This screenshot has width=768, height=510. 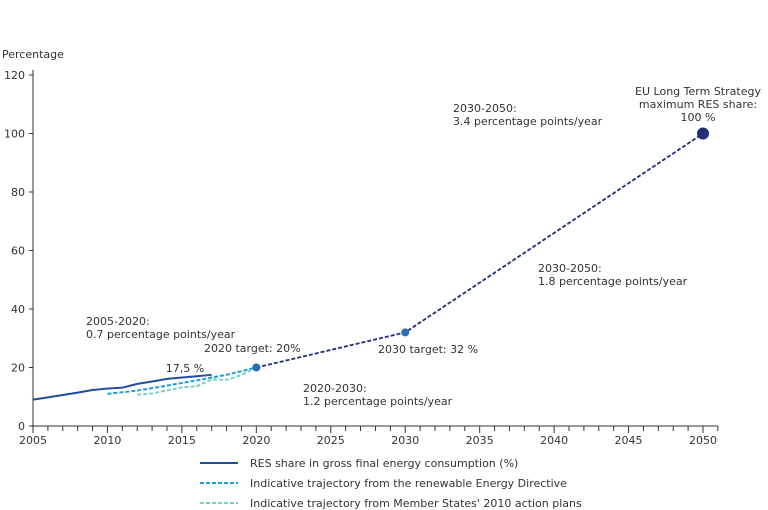 What do you see at coordinates (182, 440) in the screenshot?
I see `x-tick-label: 2015` at bounding box center [182, 440].